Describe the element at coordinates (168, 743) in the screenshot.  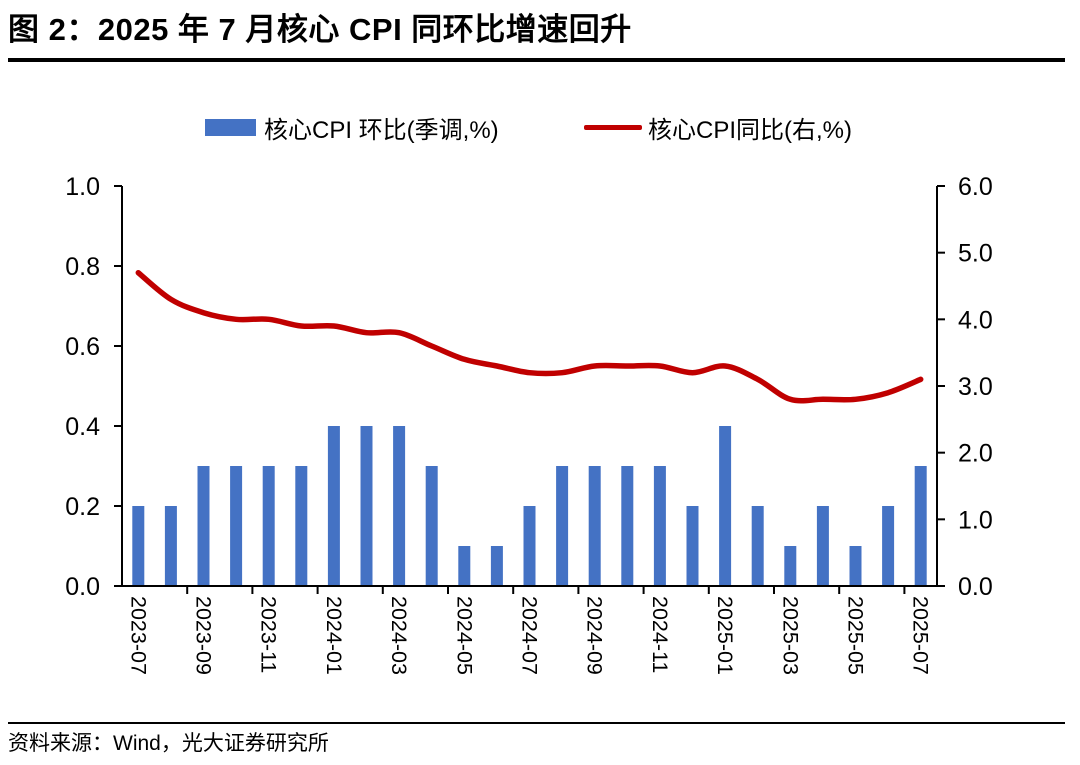
I see `source-note: 资料来源：Wind，光大证券研究所` at that location.